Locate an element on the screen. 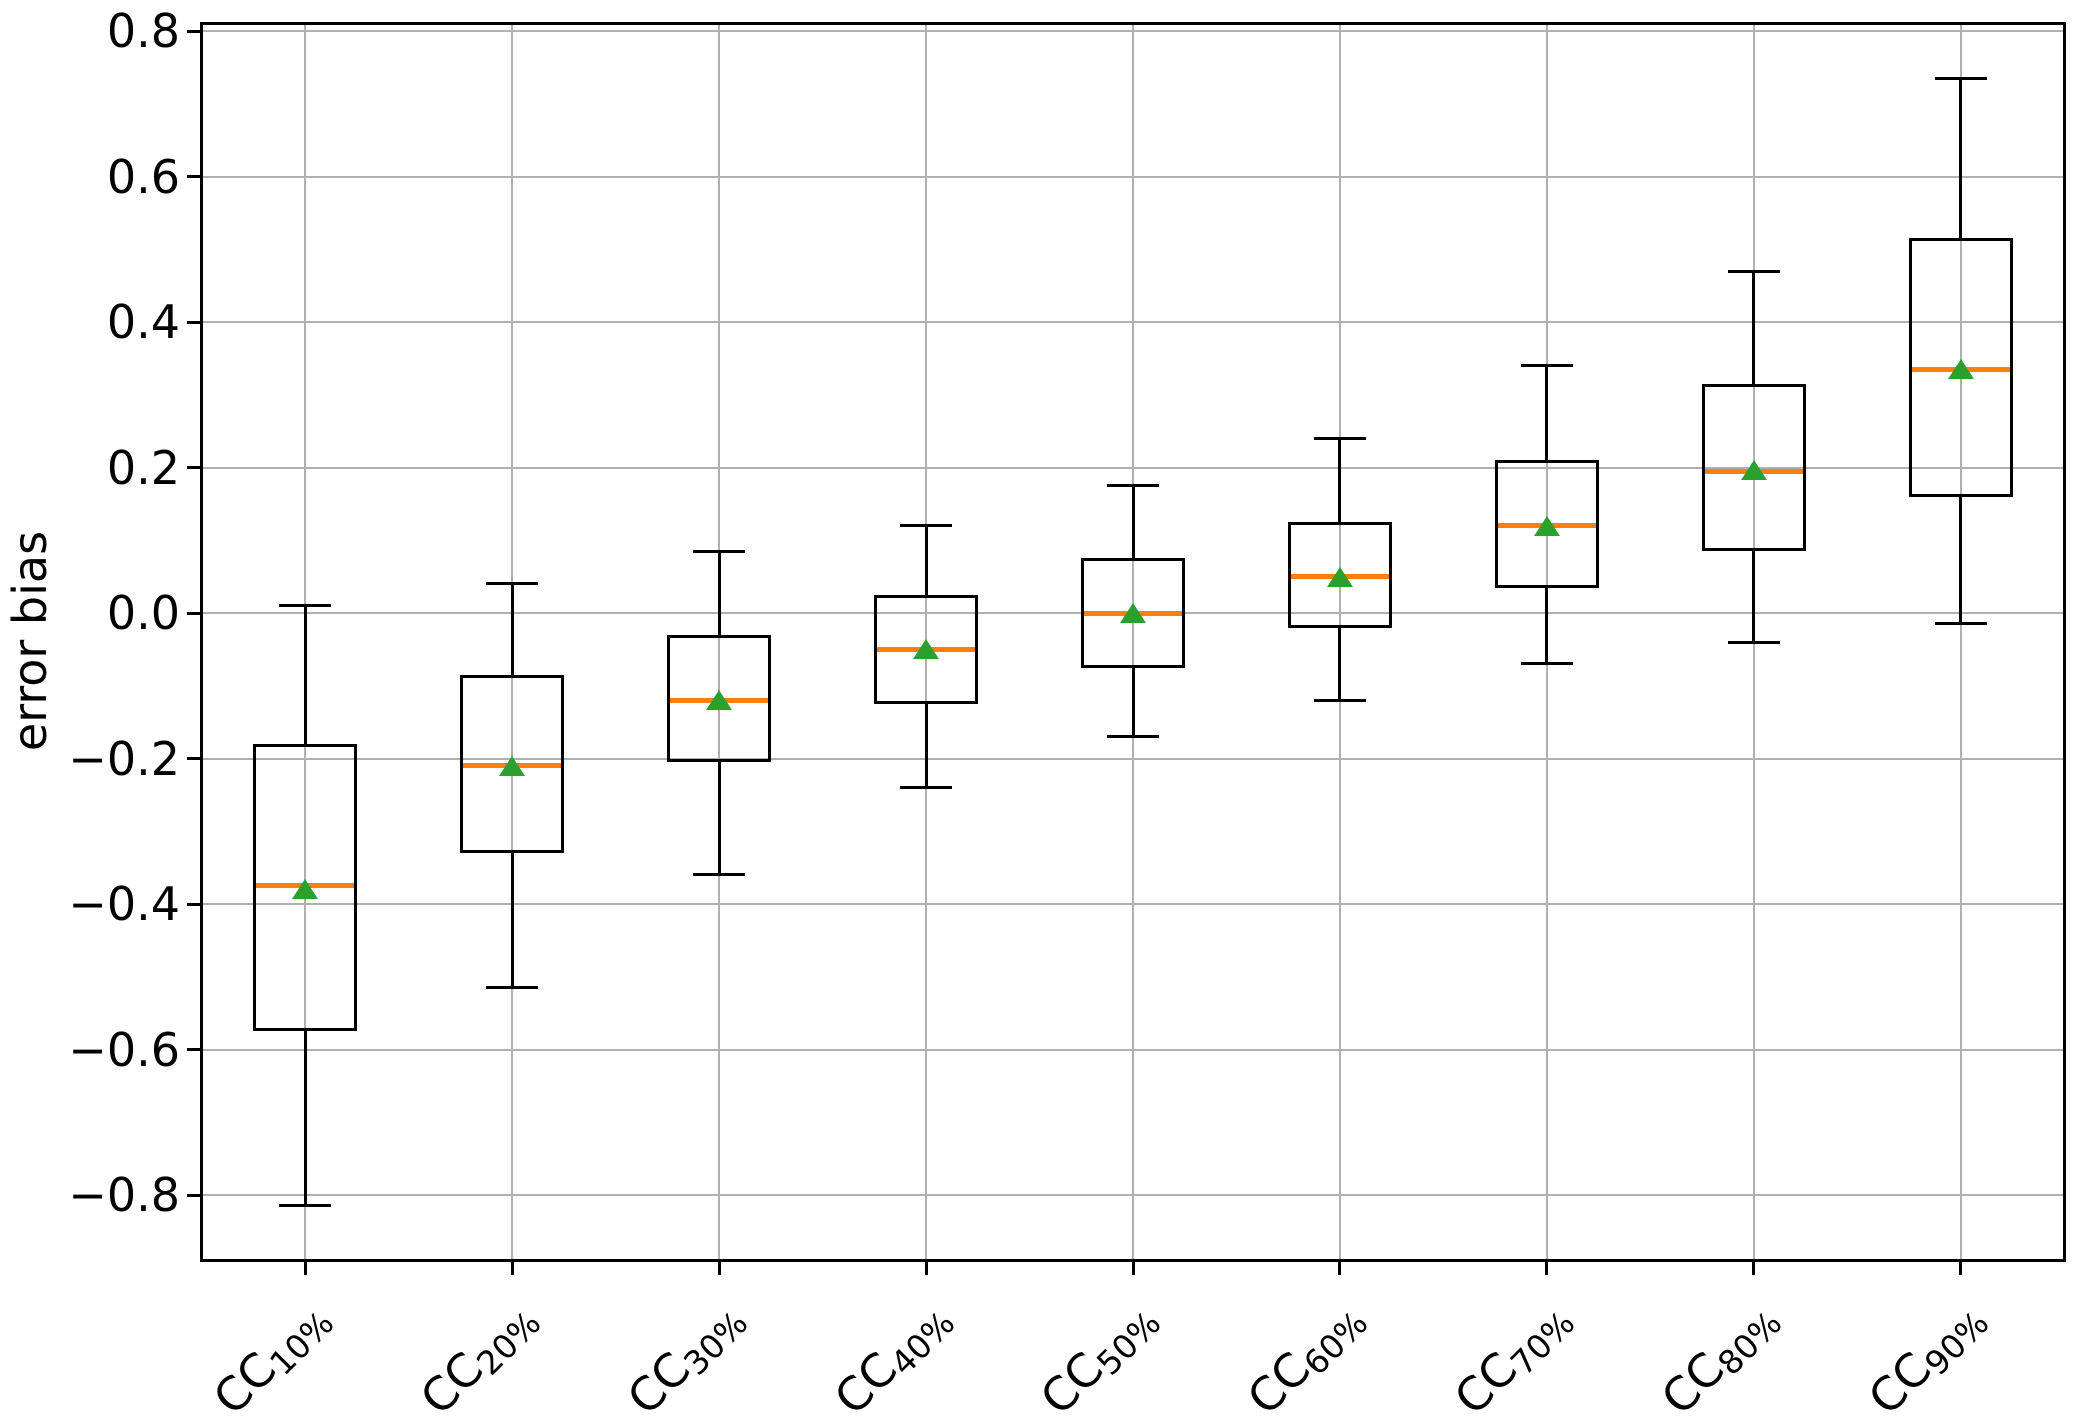 The image size is (2081, 1424). y-tick-label: −0.2 is located at coordinates (124, 758).